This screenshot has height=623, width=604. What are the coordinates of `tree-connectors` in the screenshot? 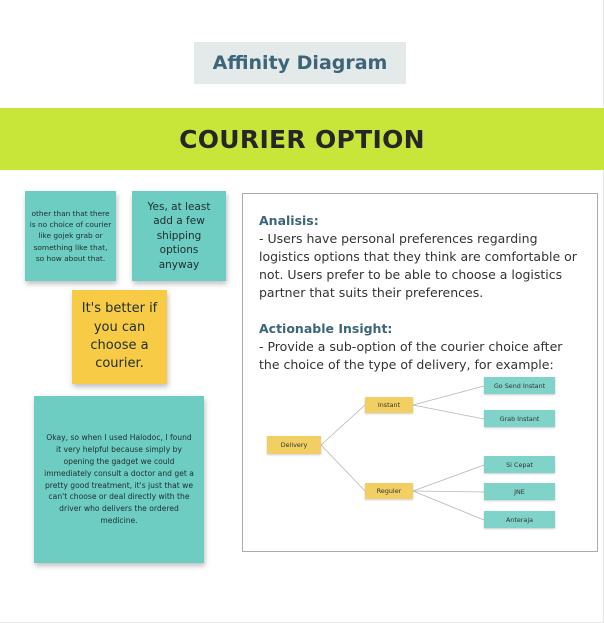 It's located at (402, 453).